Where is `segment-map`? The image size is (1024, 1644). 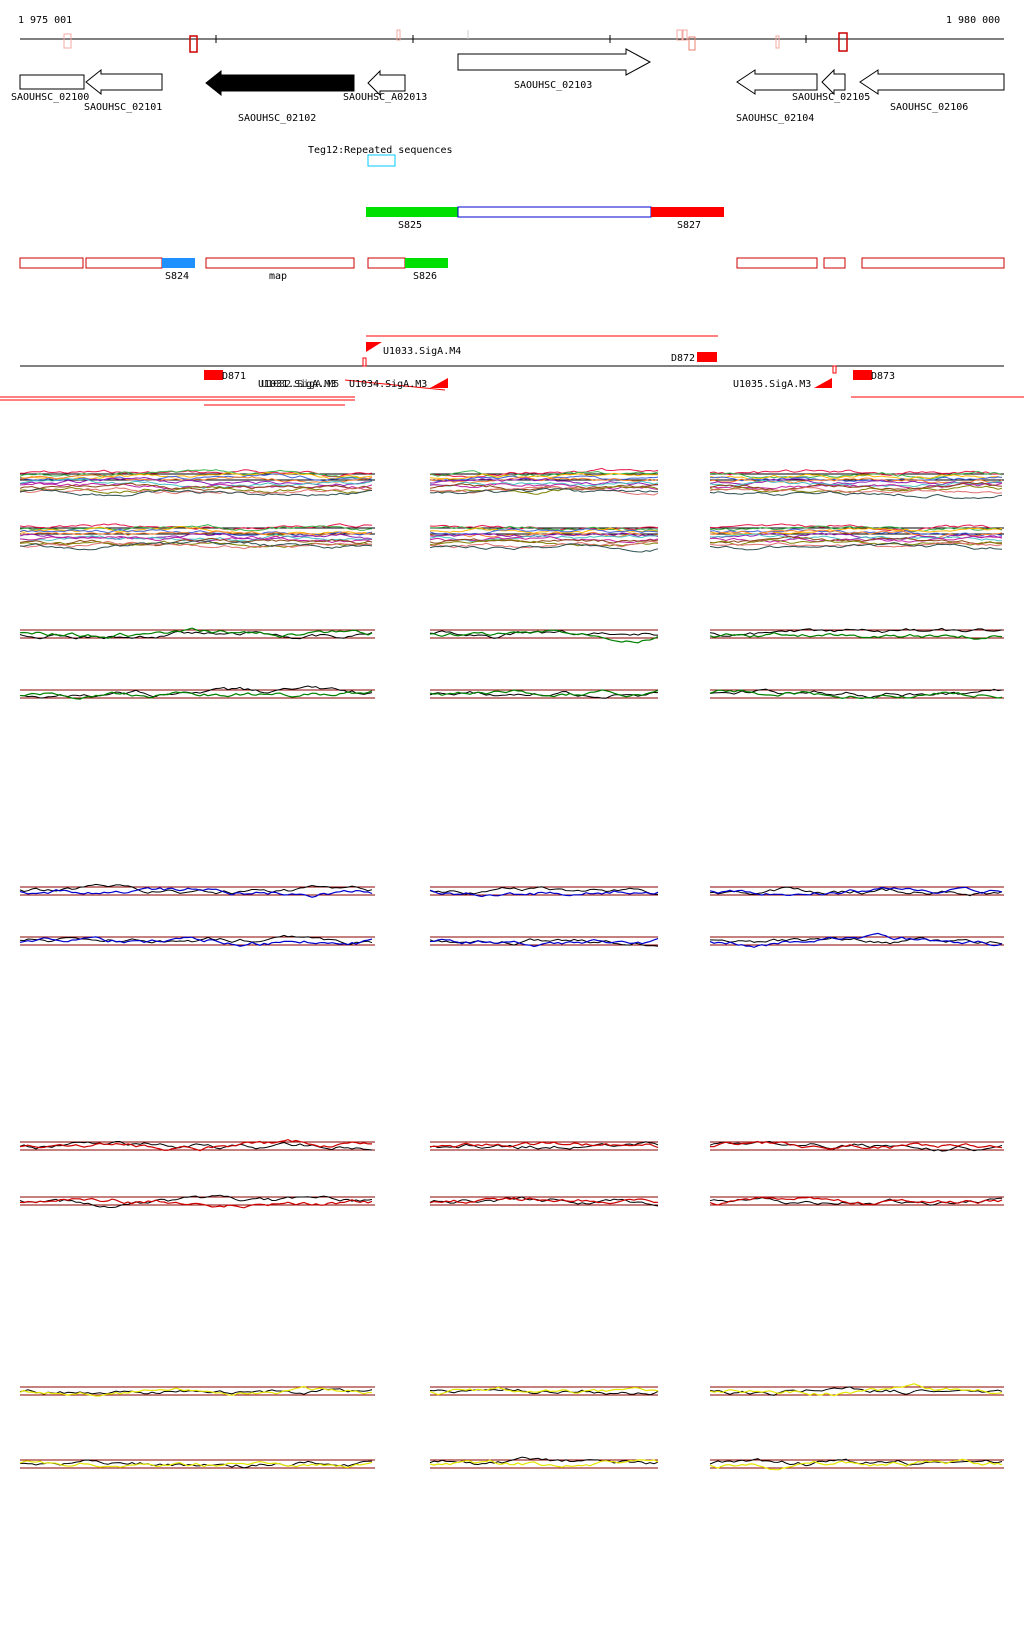
segment-map is located at coordinates (280, 263).